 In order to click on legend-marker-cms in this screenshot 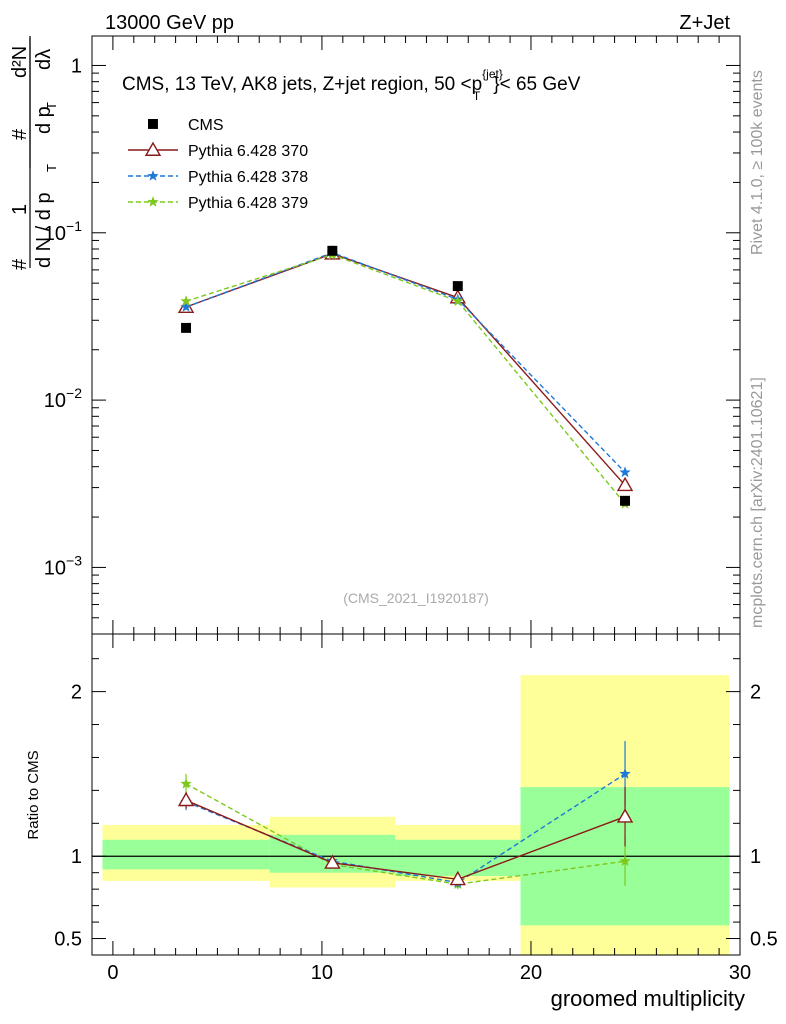, I will do `click(153, 124)`.